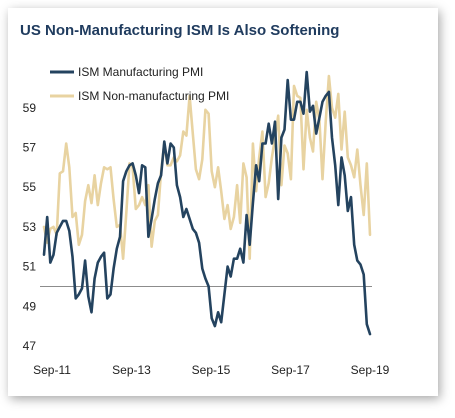 The image size is (455, 418). Describe the element at coordinates (30, 267) in the screenshot. I see `y-tick-label: 51` at that location.